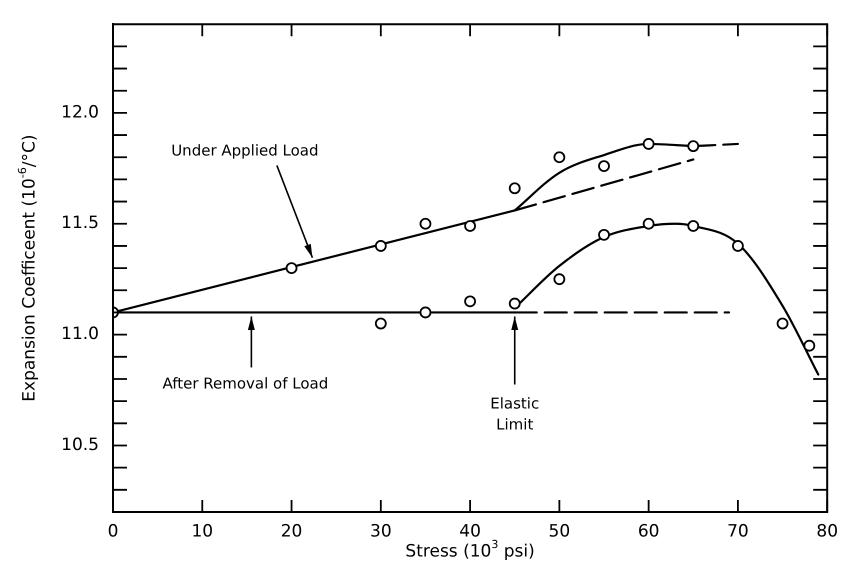  Describe the element at coordinates (80, 112) in the screenshot. I see `y-tick-label: 12.0` at that location.